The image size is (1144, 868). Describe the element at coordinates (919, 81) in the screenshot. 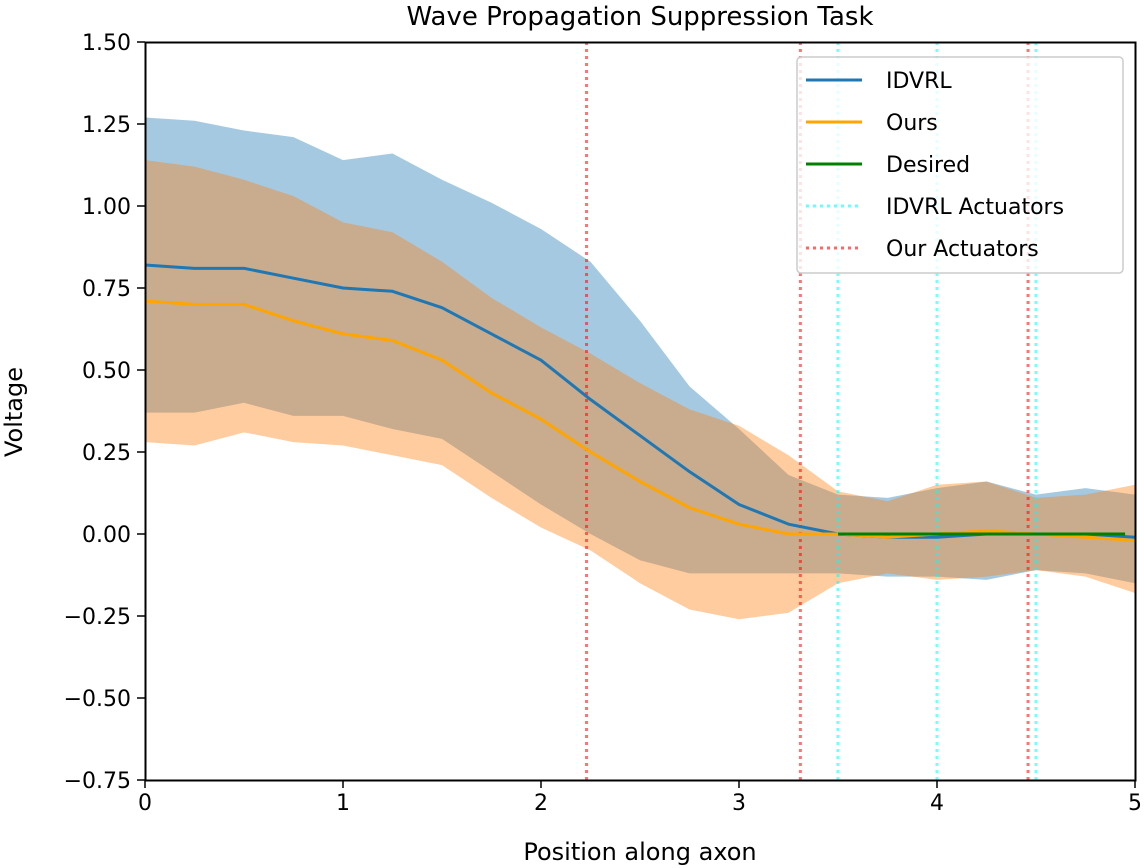

I see `legend-label-idvrl: IDVRL` at that location.